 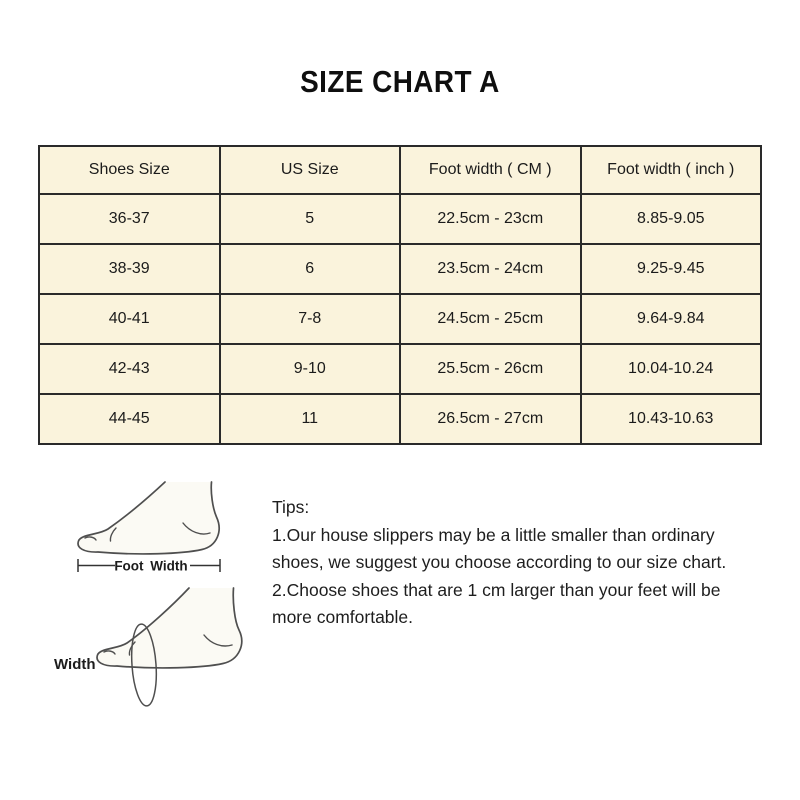 I want to click on table-cell: 8.85-9.05, so click(x=670, y=219).